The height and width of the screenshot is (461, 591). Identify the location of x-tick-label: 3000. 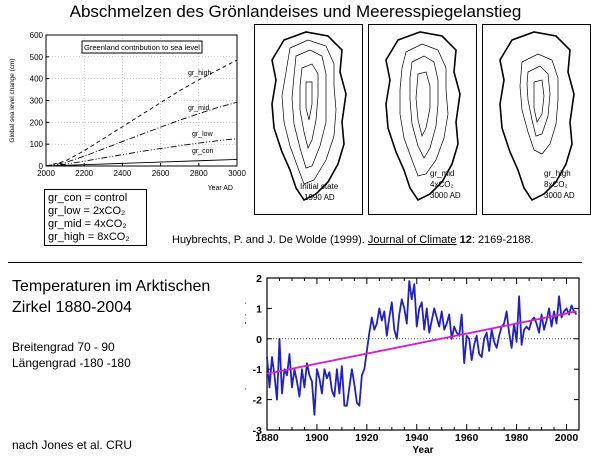
(237, 173).